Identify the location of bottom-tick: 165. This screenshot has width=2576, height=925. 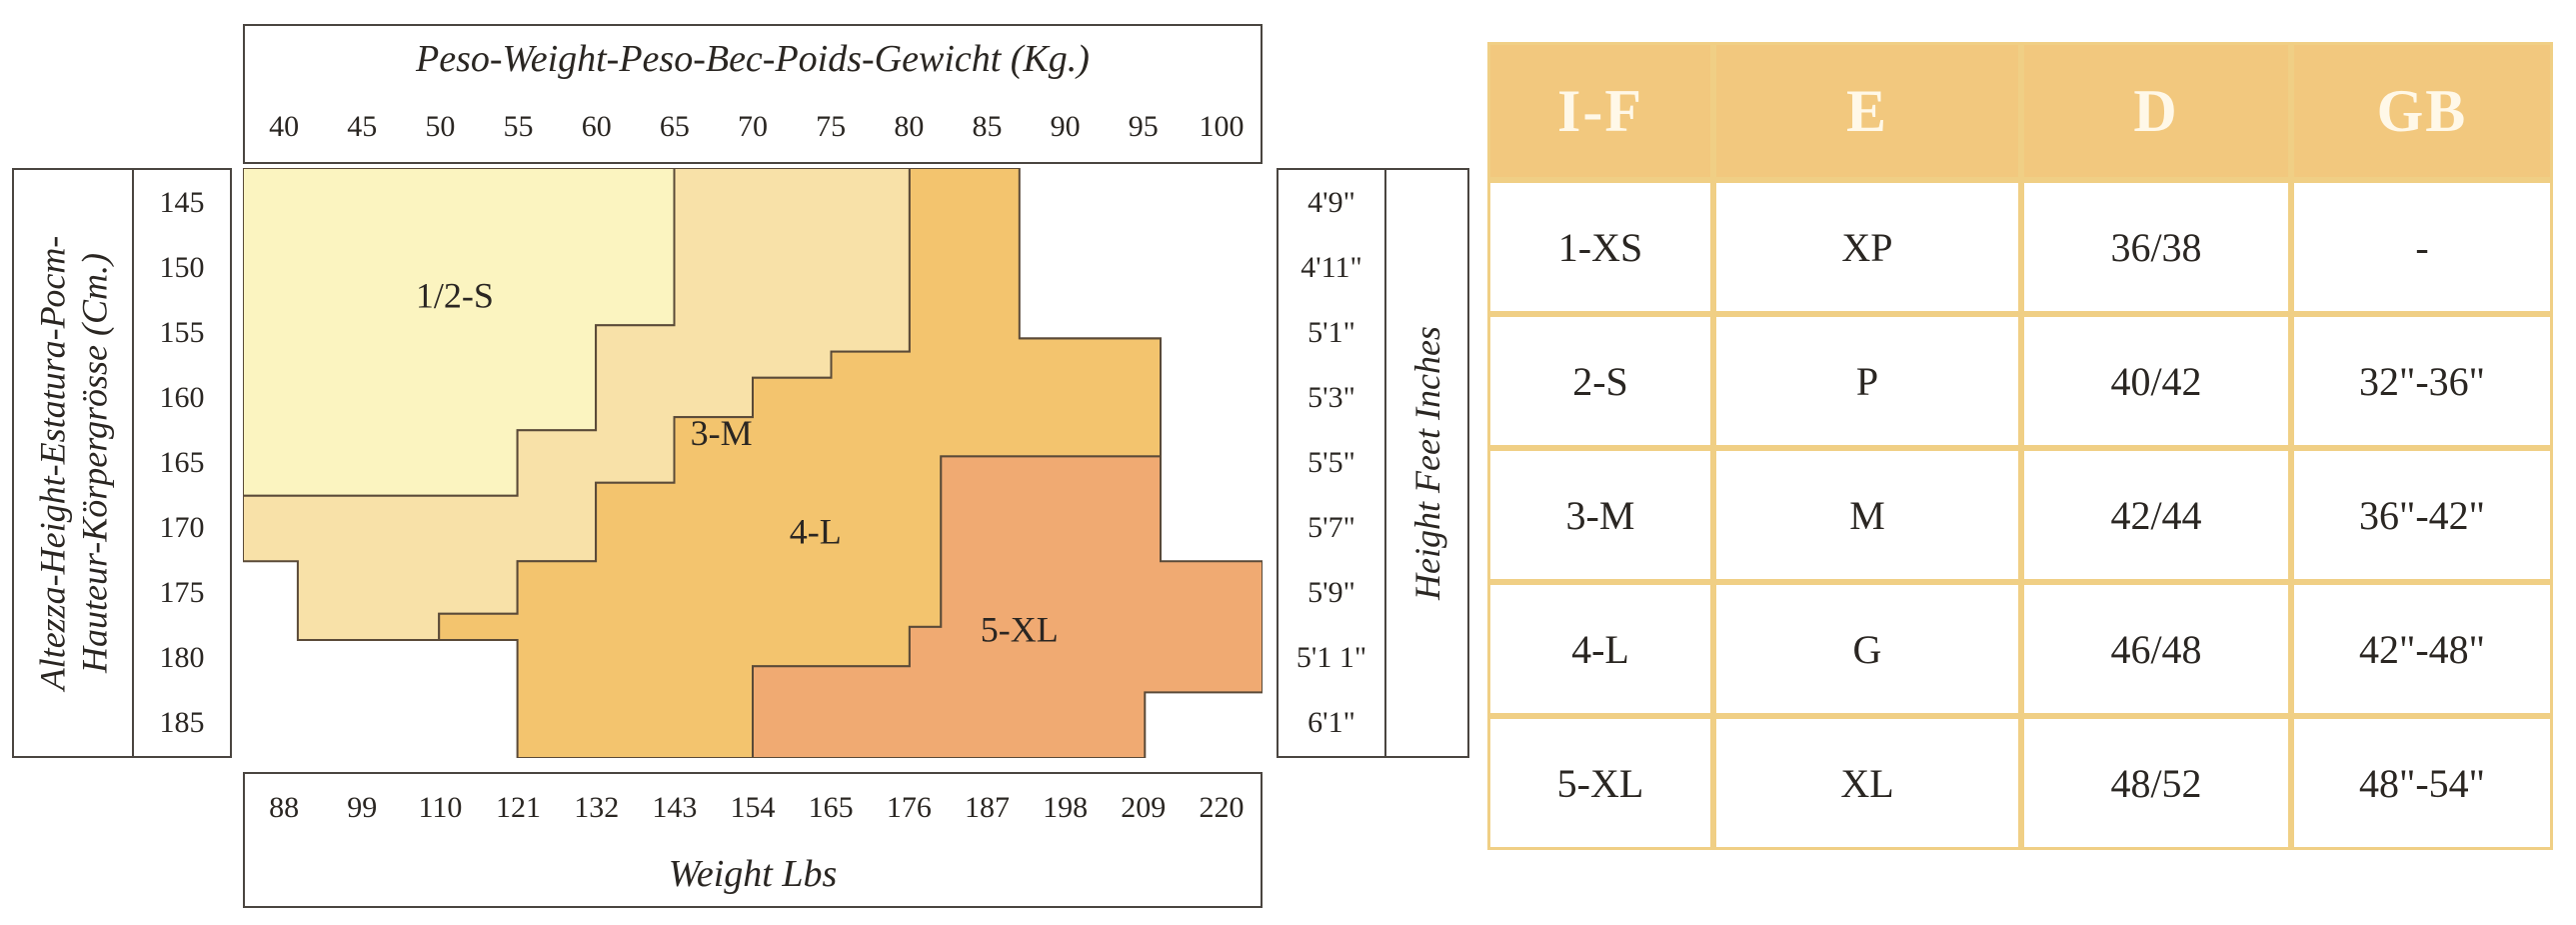
(831, 807).